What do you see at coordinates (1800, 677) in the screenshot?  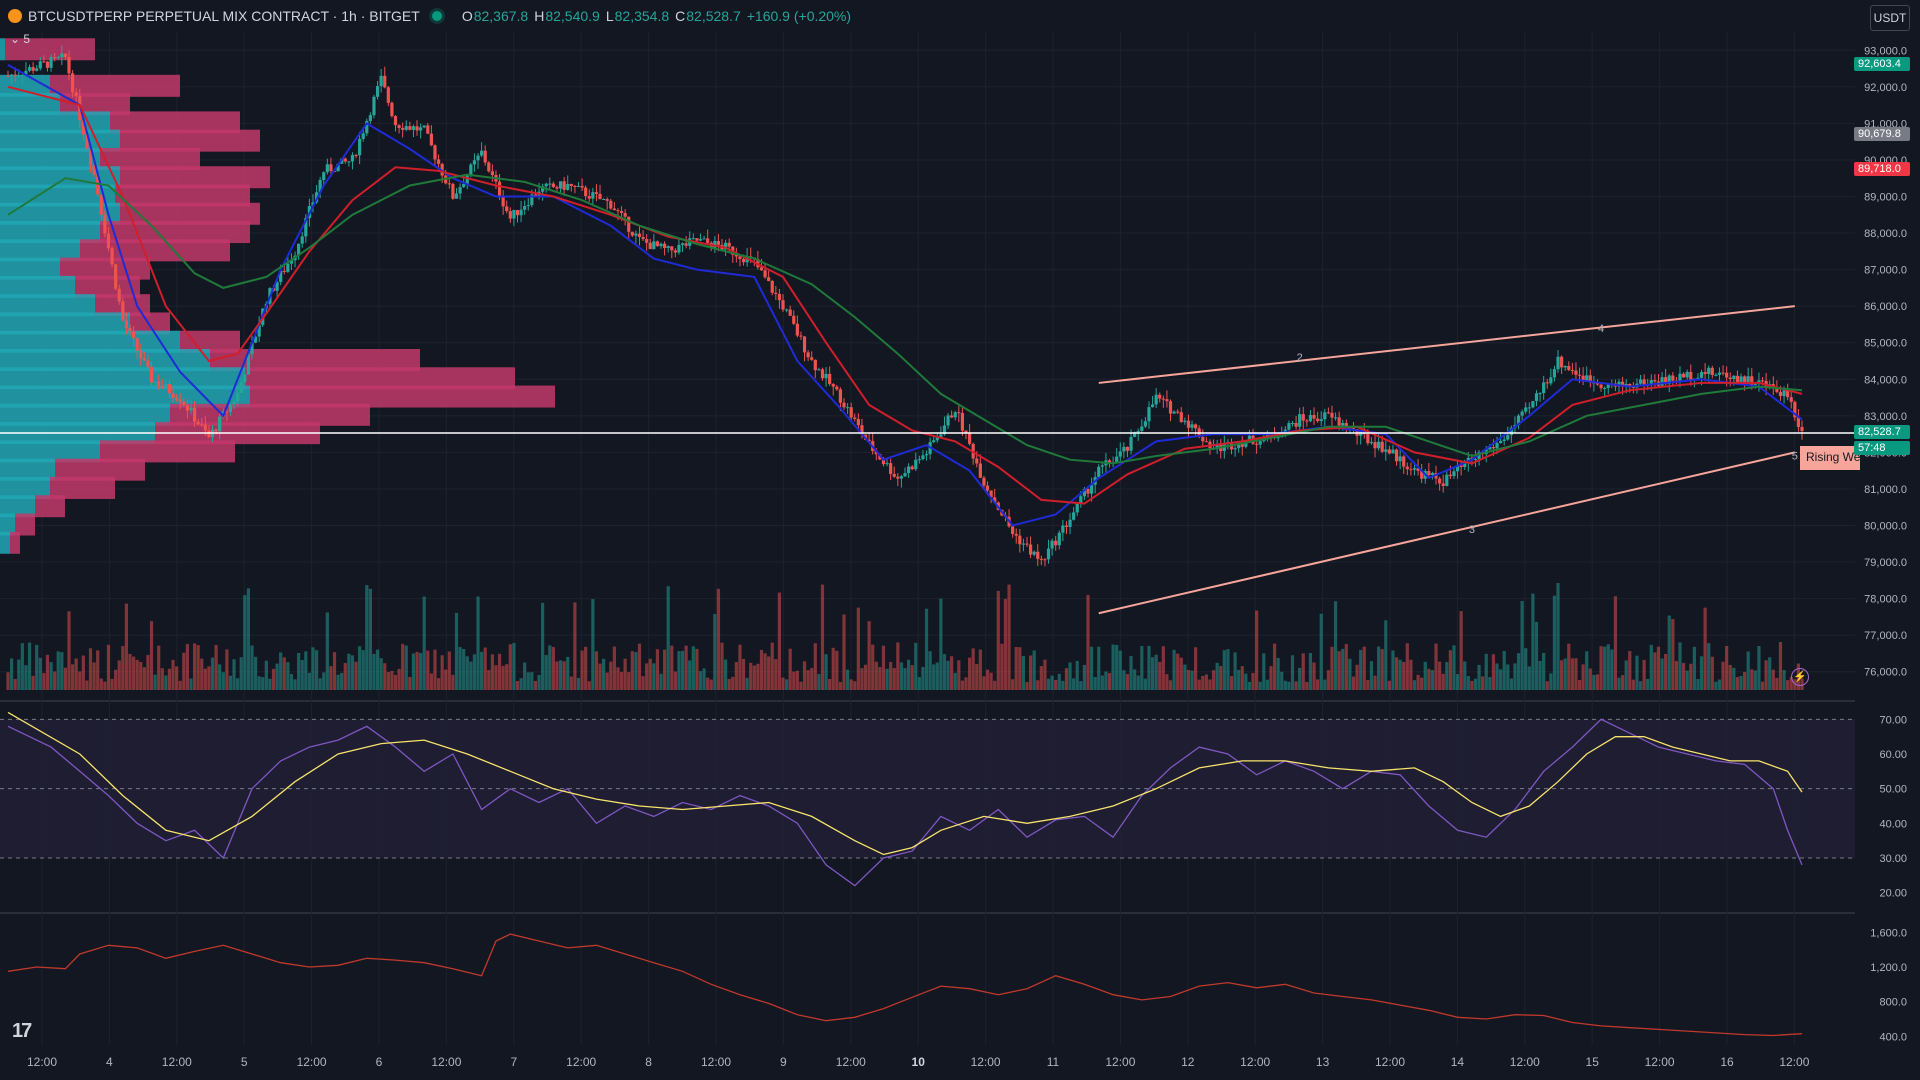 I see `lightning-icon: ⚡` at bounding box center [1800, 677].